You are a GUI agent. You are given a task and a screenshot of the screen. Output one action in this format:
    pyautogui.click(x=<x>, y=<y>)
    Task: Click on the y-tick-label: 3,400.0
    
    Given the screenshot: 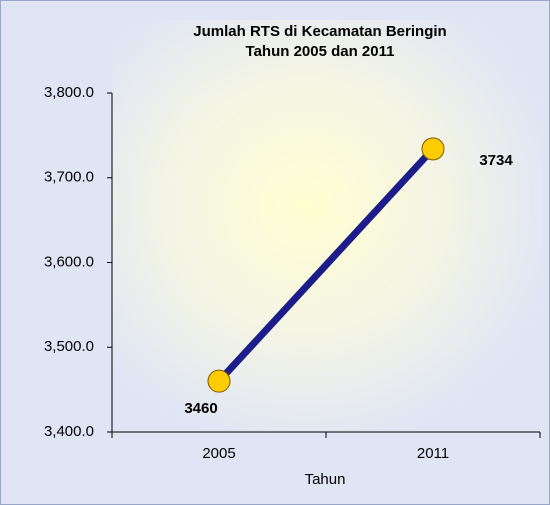 What is the action you would take?
    pyautogui.click(x=69, y=431)
    